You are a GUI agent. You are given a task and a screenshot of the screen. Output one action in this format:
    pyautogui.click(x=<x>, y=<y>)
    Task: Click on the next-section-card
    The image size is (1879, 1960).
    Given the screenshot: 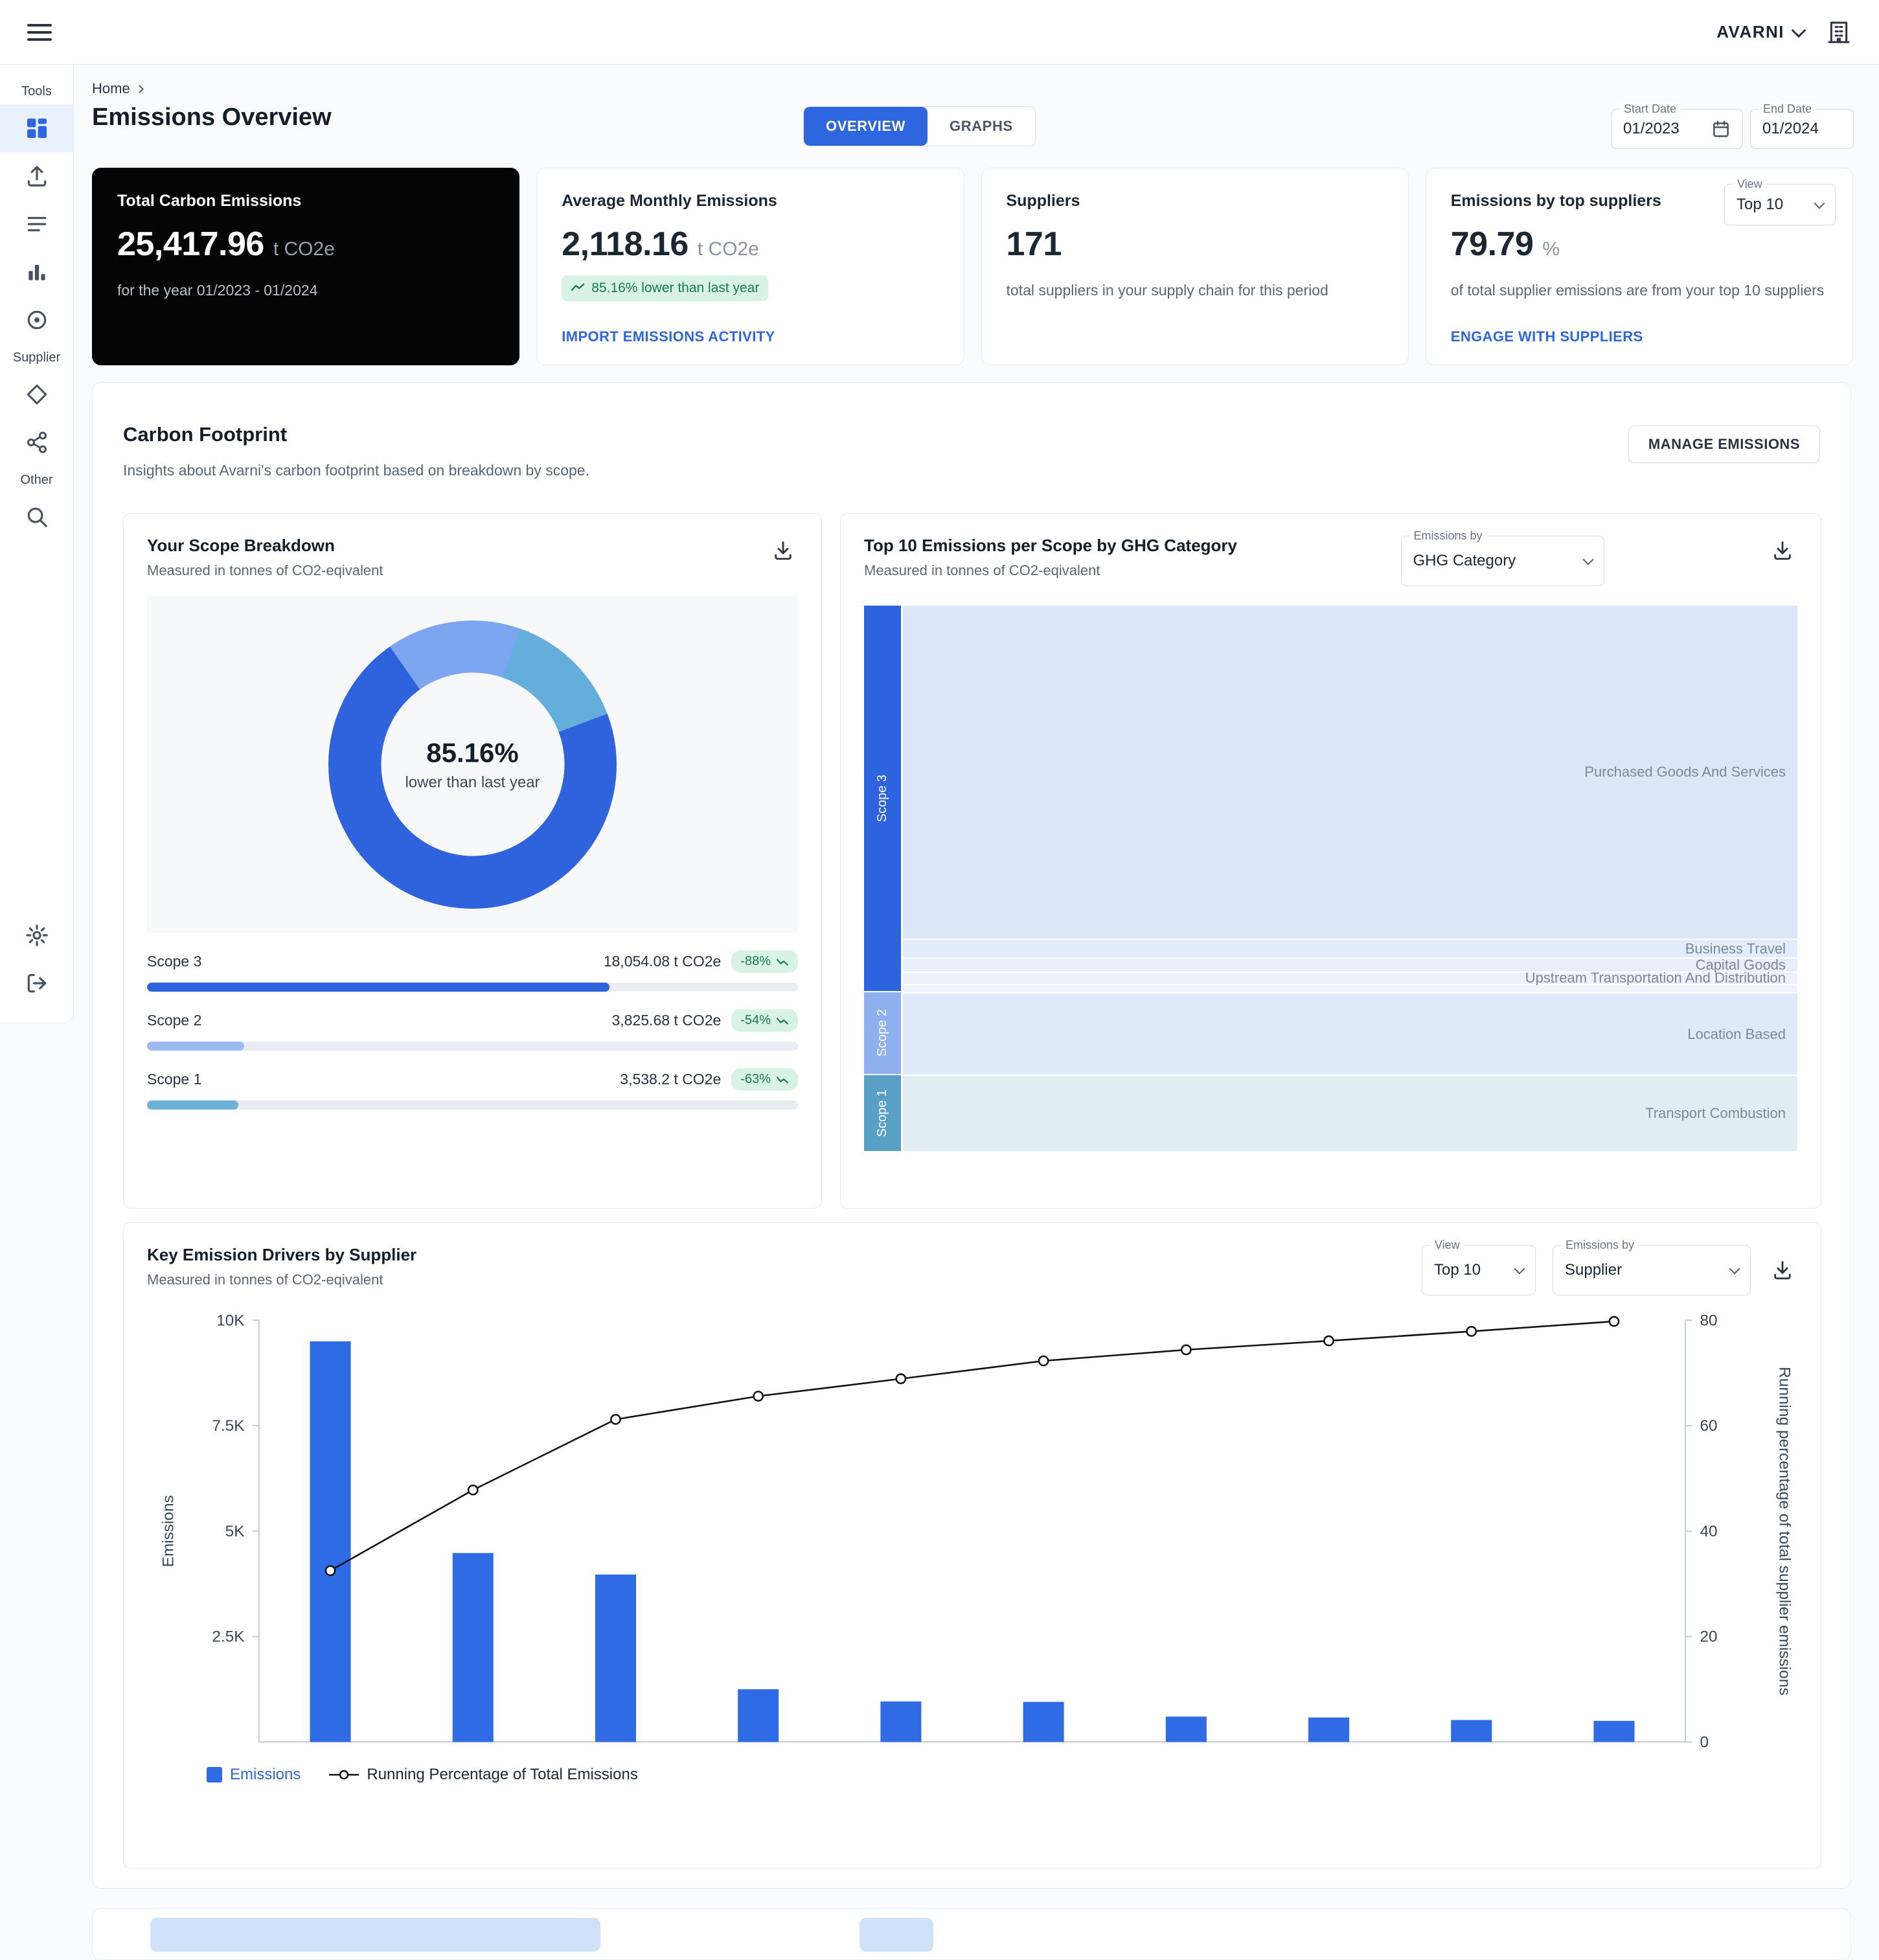 What is the action you would take?
    pyautogui.click(x=971, y=1934)
    